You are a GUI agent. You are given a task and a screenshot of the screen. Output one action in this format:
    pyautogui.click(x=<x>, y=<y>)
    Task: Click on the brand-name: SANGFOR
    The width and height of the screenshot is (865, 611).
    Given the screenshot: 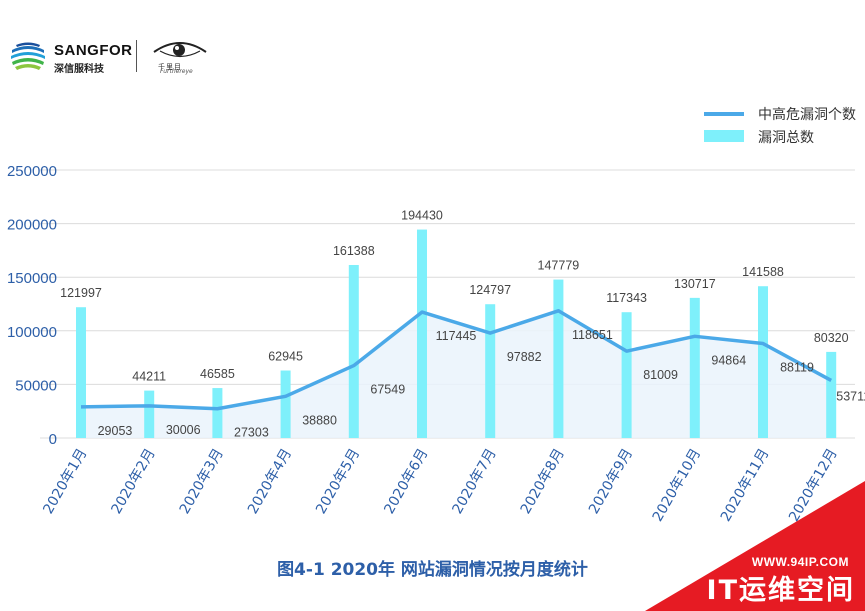 What is the action you would take?
    pyautogui.click(x=93, y=50)
    